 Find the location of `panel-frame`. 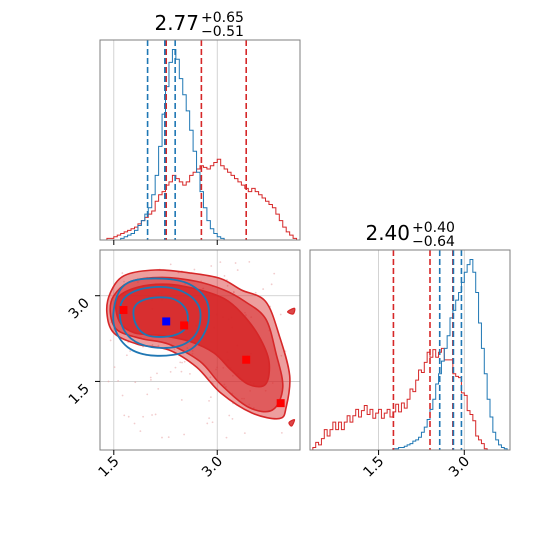

panel-frame is located at coordinates (410, 350).